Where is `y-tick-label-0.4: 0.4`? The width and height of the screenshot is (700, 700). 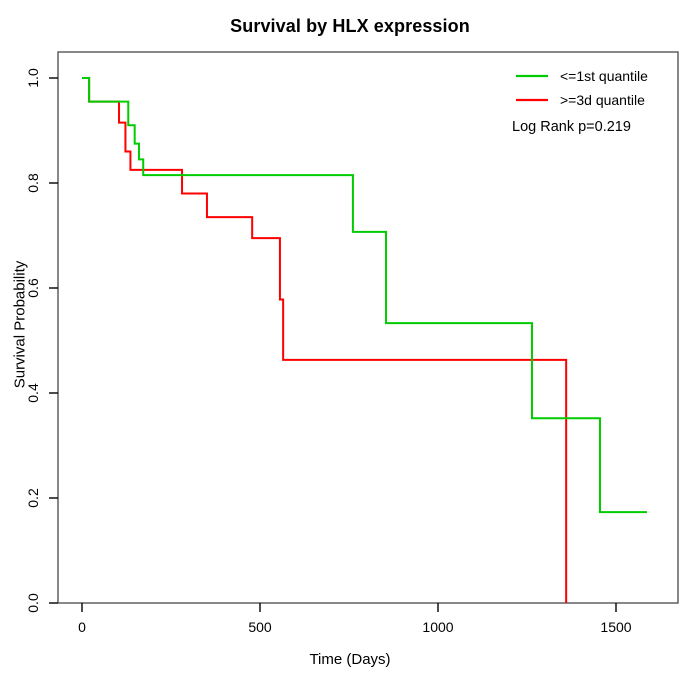
y-tick-label-0.4: 0.4 is located at coordinates (33, 393).